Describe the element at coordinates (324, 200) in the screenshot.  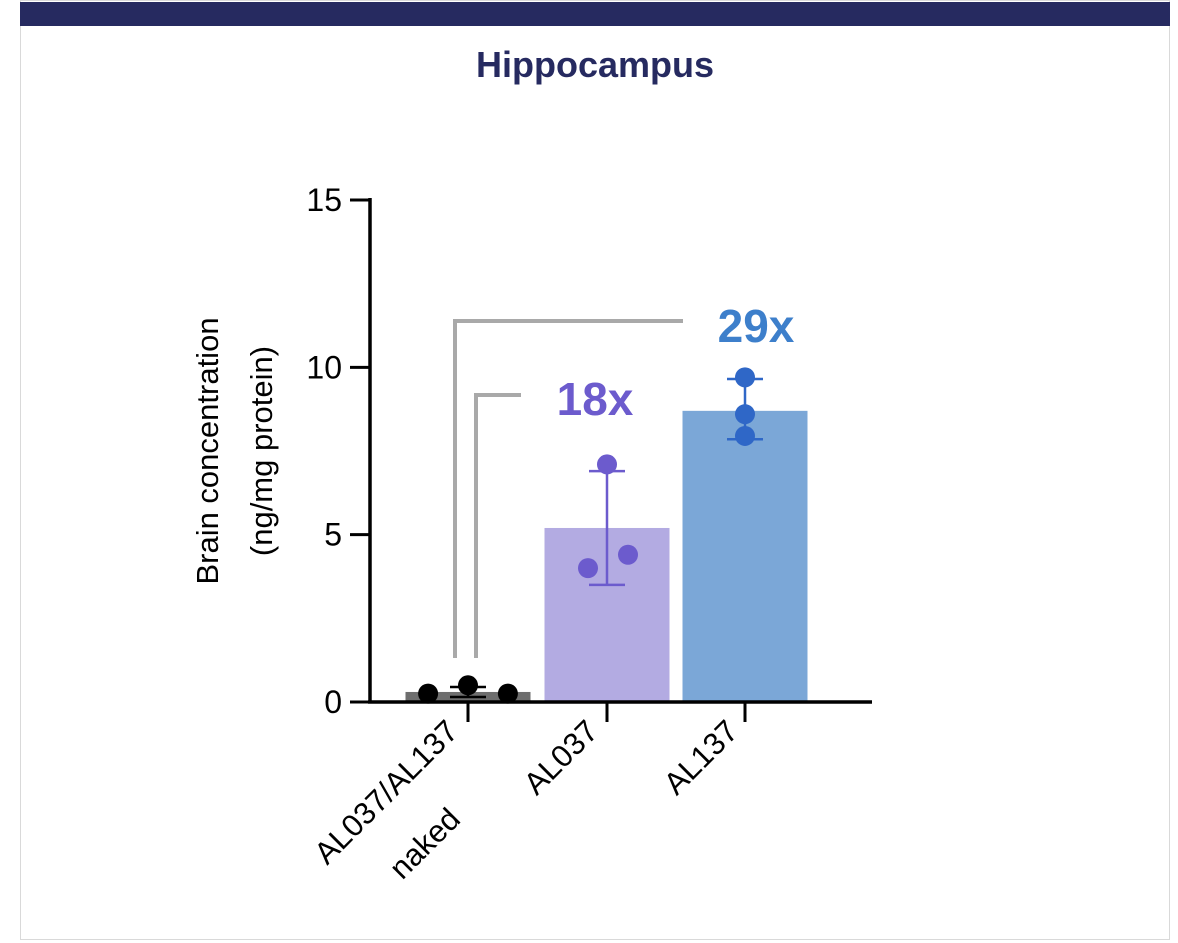
I see `y-tick-label-15: 15` at that location.